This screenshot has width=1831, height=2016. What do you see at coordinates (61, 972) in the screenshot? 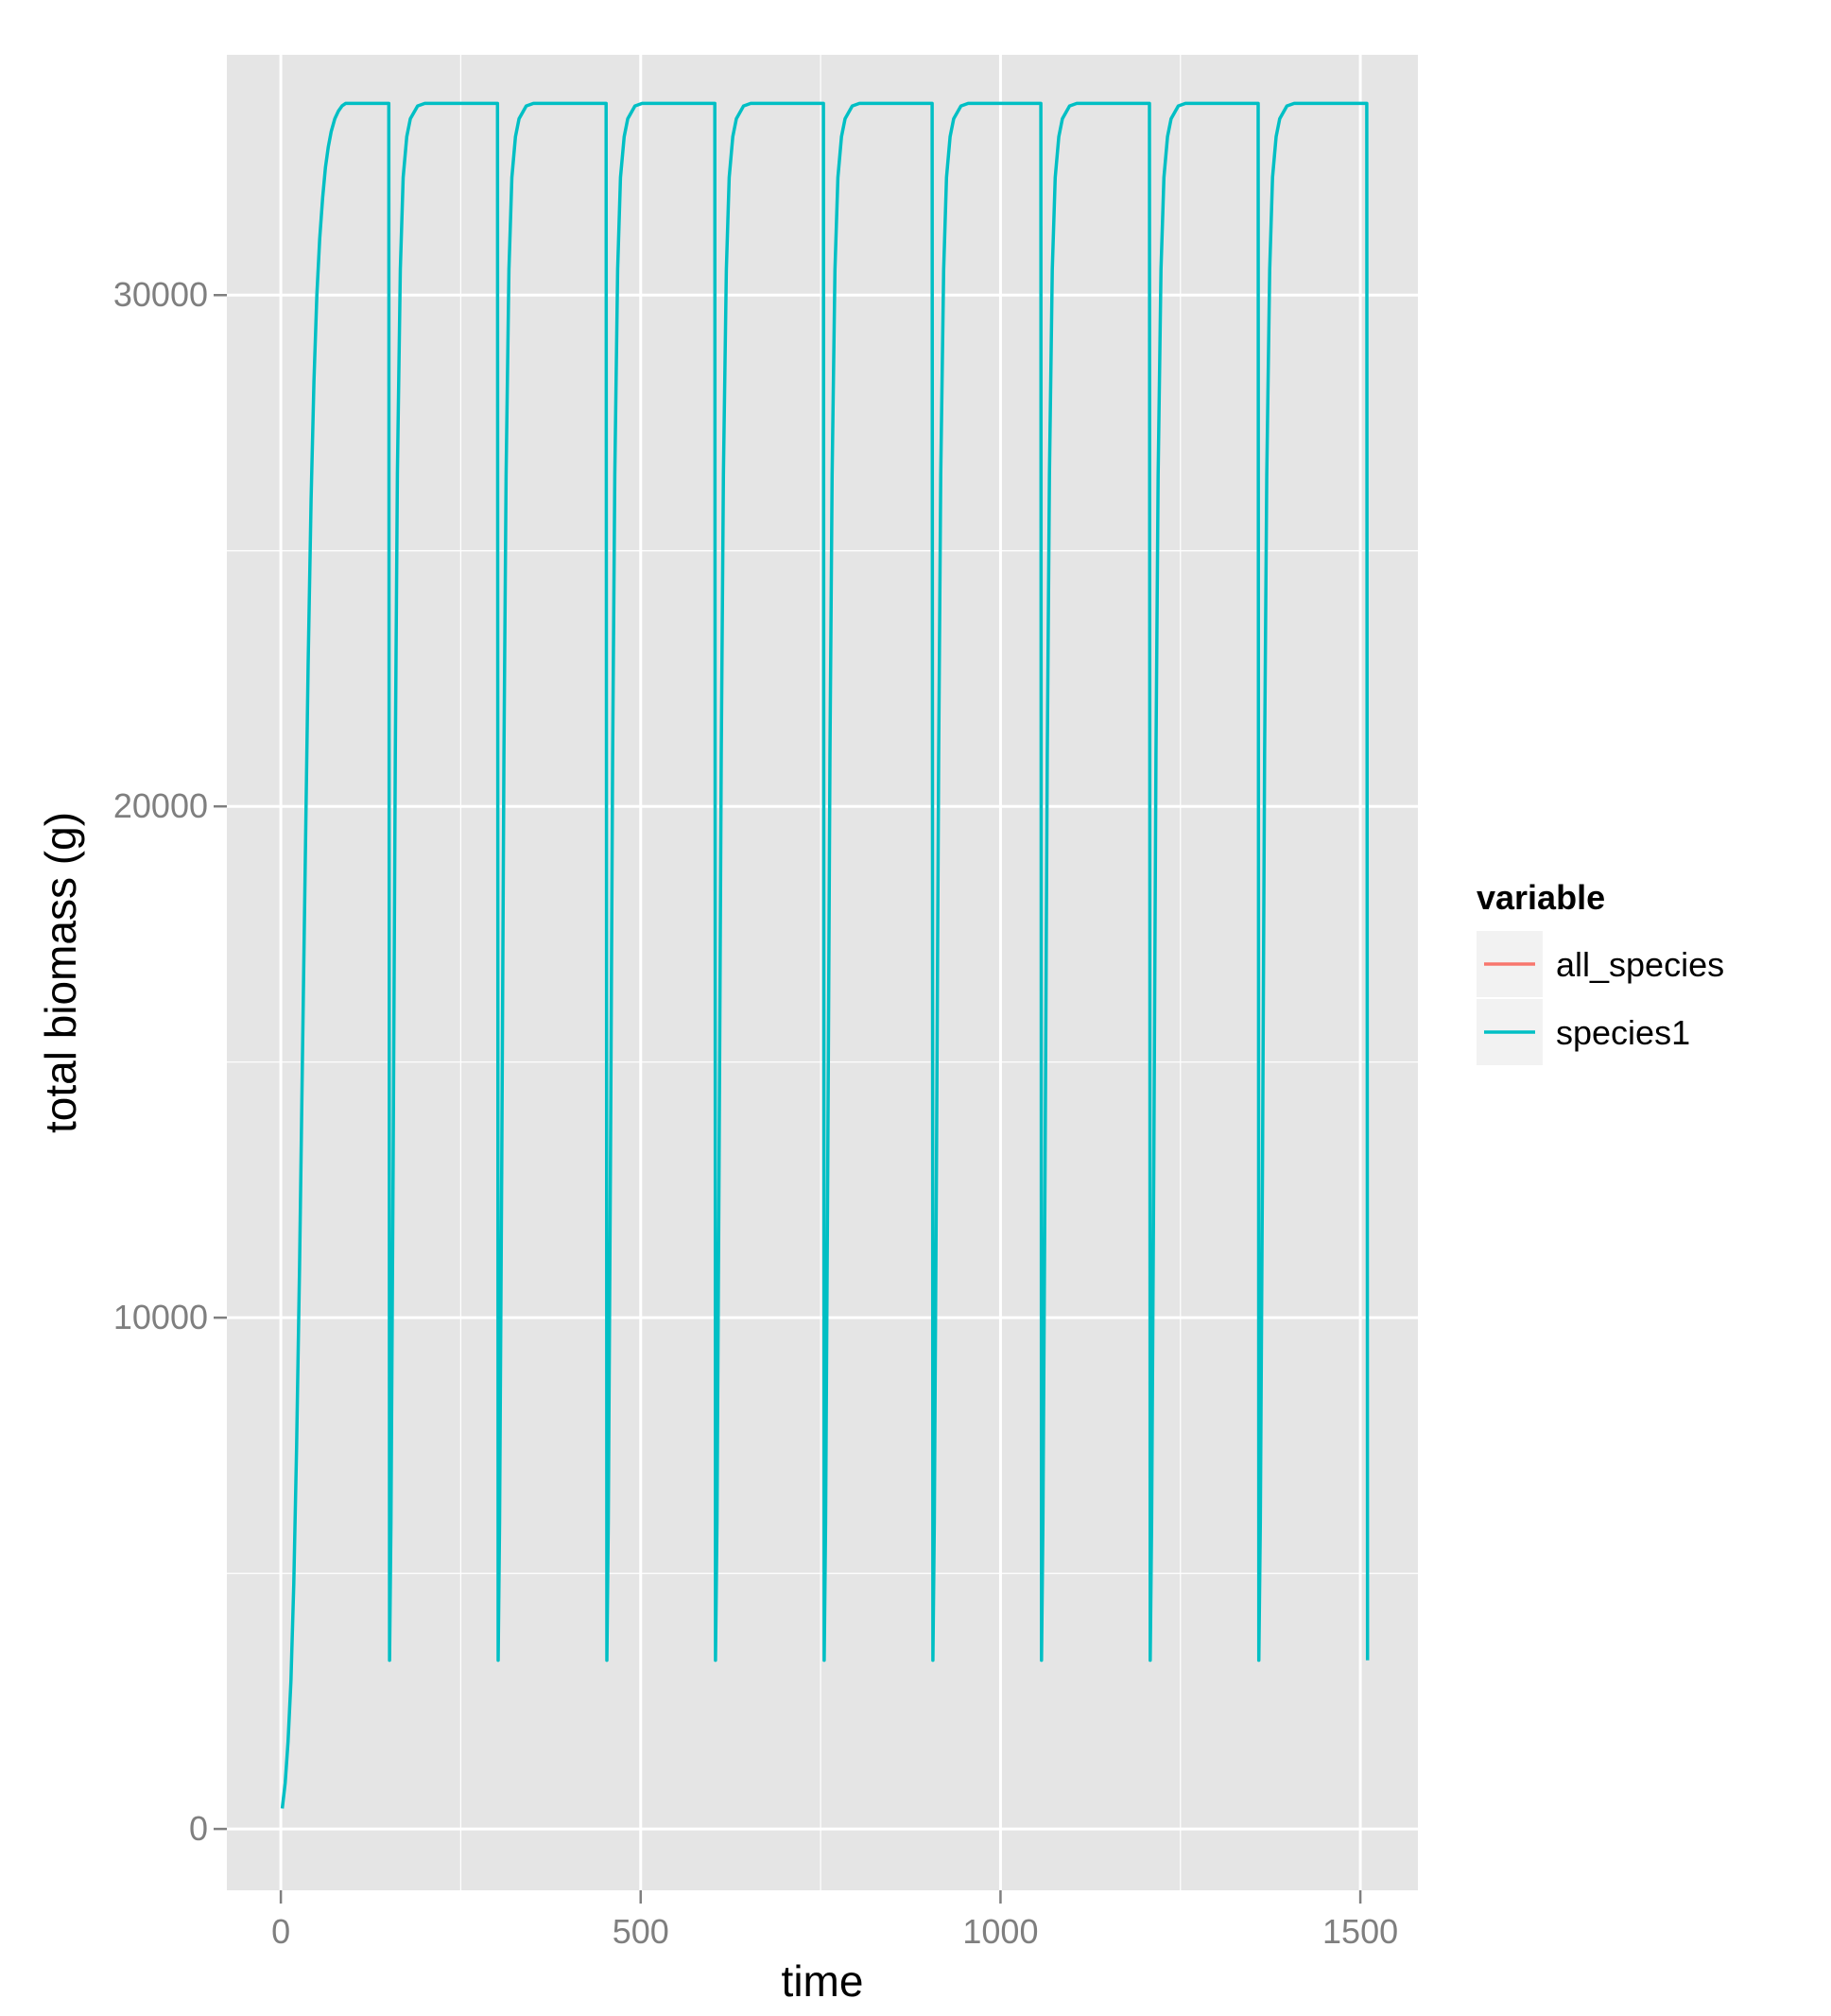
I see `y-axis-title: total biomass (g)` at bounding box center [61, 972].